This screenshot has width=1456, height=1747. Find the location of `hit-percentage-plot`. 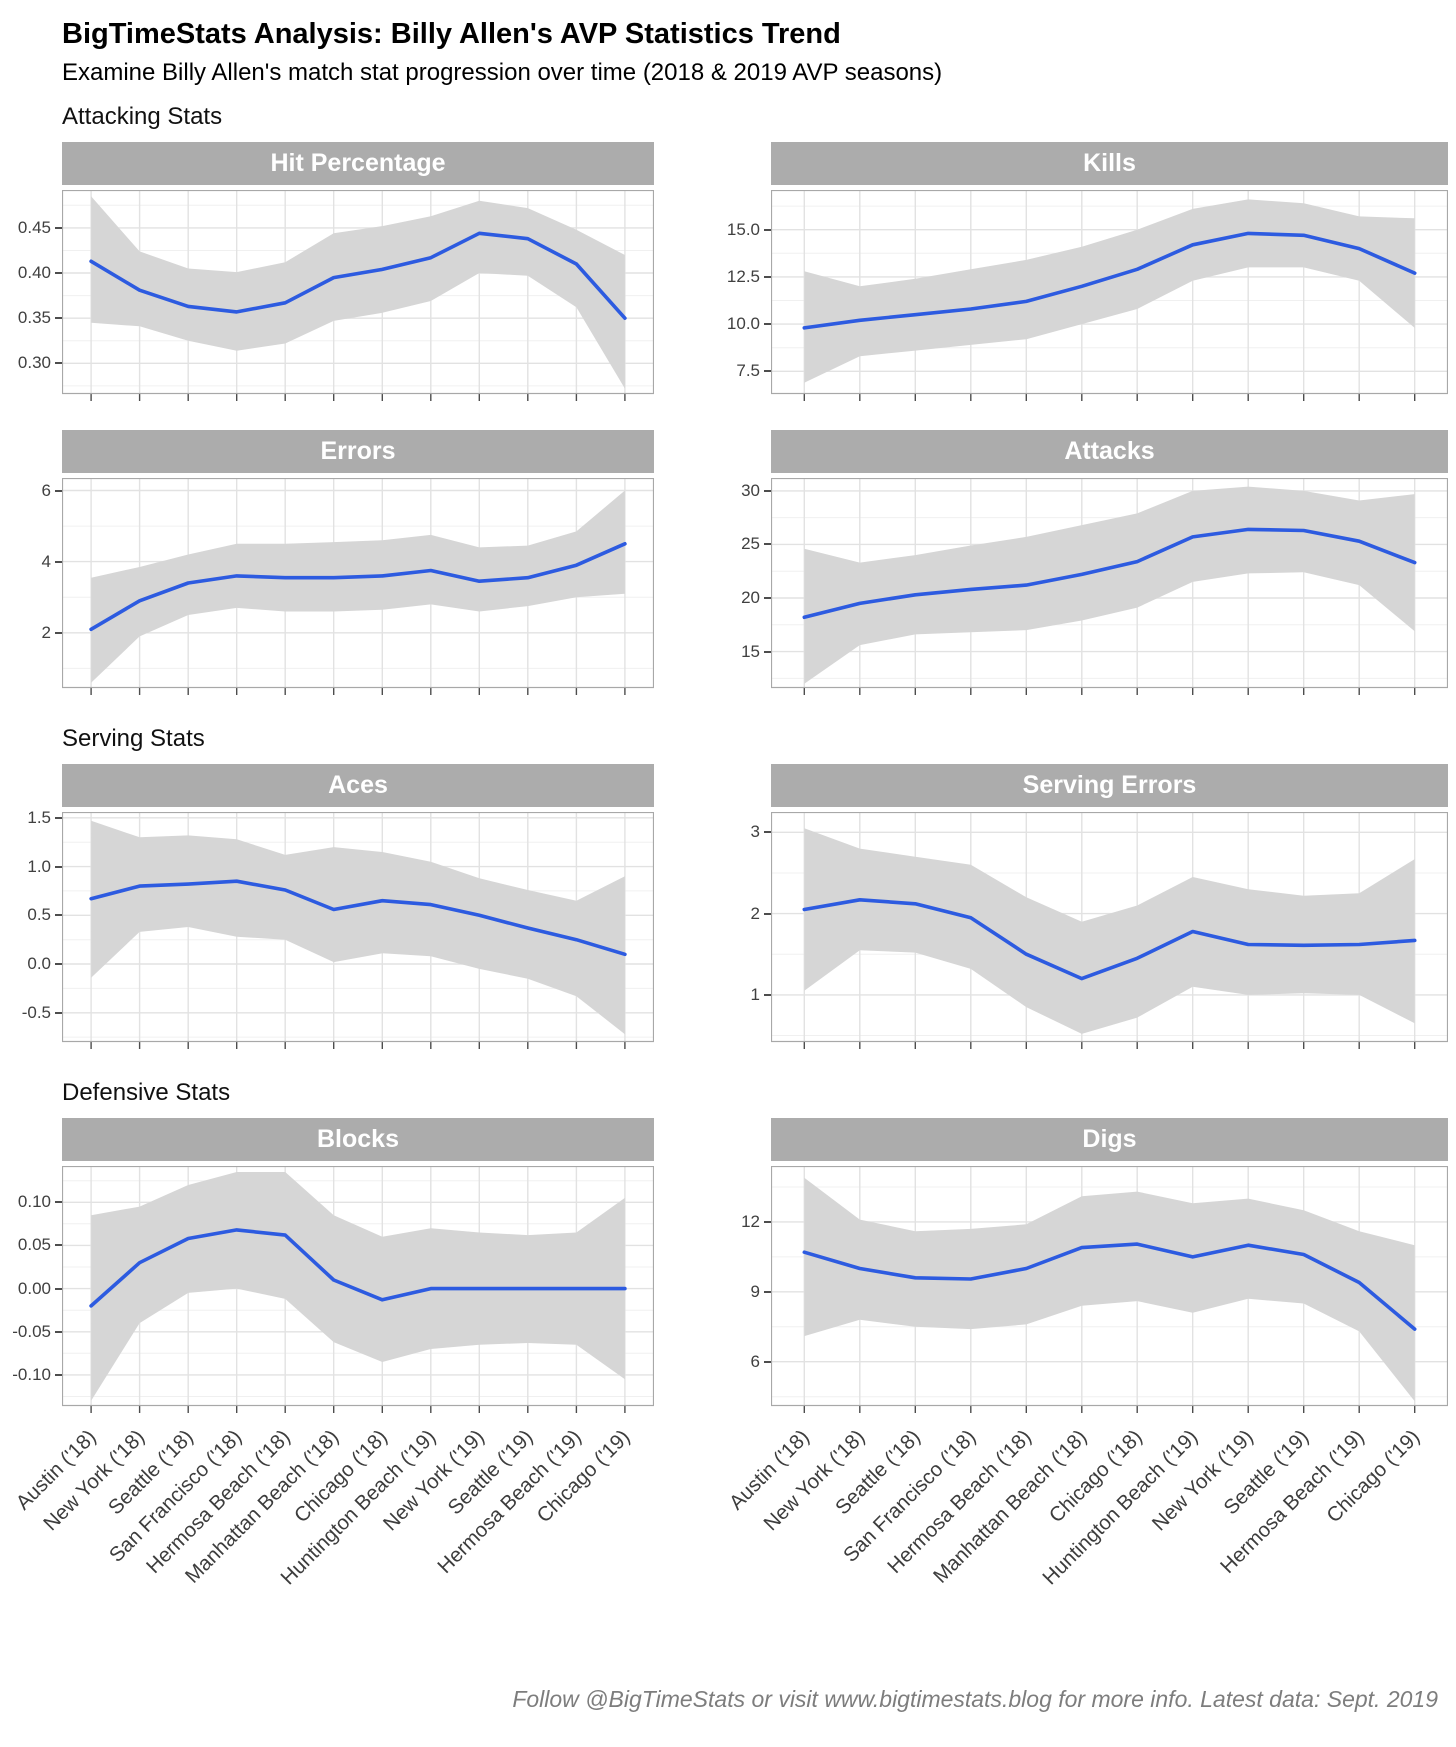

hit-percentage-plot is located at coordinates (358, 296).